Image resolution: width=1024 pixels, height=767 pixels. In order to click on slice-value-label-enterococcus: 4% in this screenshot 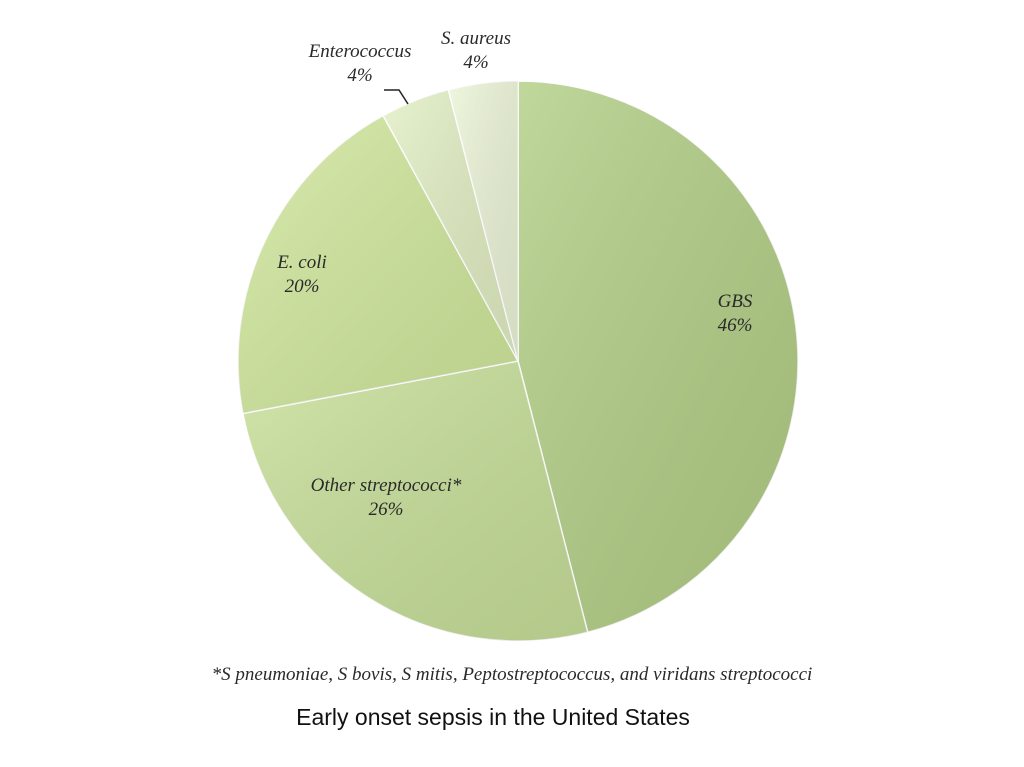, I will do `click(359, 75)`.